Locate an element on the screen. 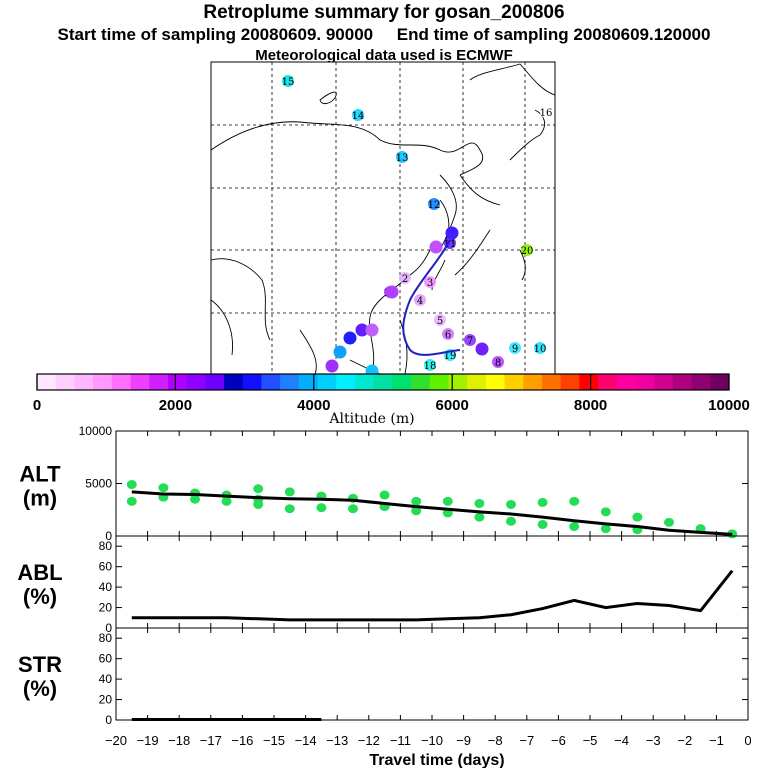  trajectory-marker: 2 is located at coordinates (405, 278).